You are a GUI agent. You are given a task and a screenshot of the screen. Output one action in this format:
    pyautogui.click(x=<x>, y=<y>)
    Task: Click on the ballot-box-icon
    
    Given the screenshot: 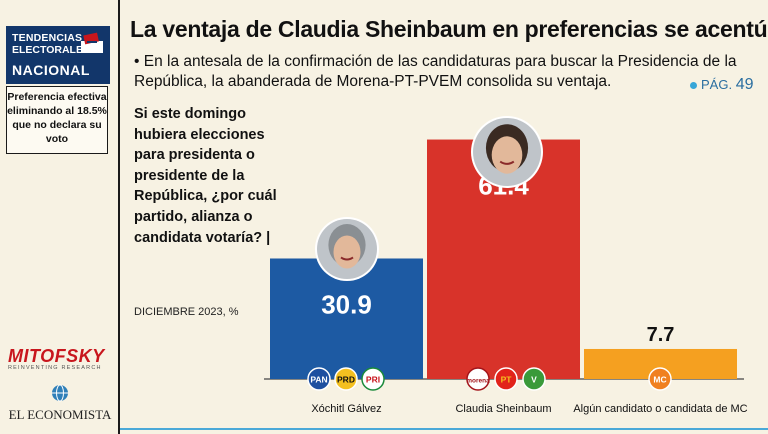 What is the action you would take?
    pyautogui.click(x=92, y=42)
    